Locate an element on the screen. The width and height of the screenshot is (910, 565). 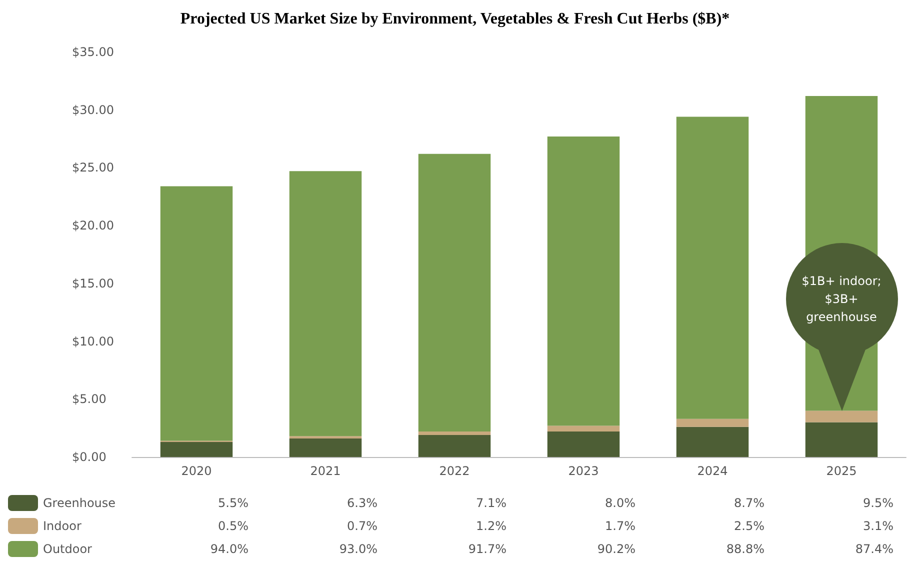
y-tick-label: $25.00 is located at coordinates (93, 167).